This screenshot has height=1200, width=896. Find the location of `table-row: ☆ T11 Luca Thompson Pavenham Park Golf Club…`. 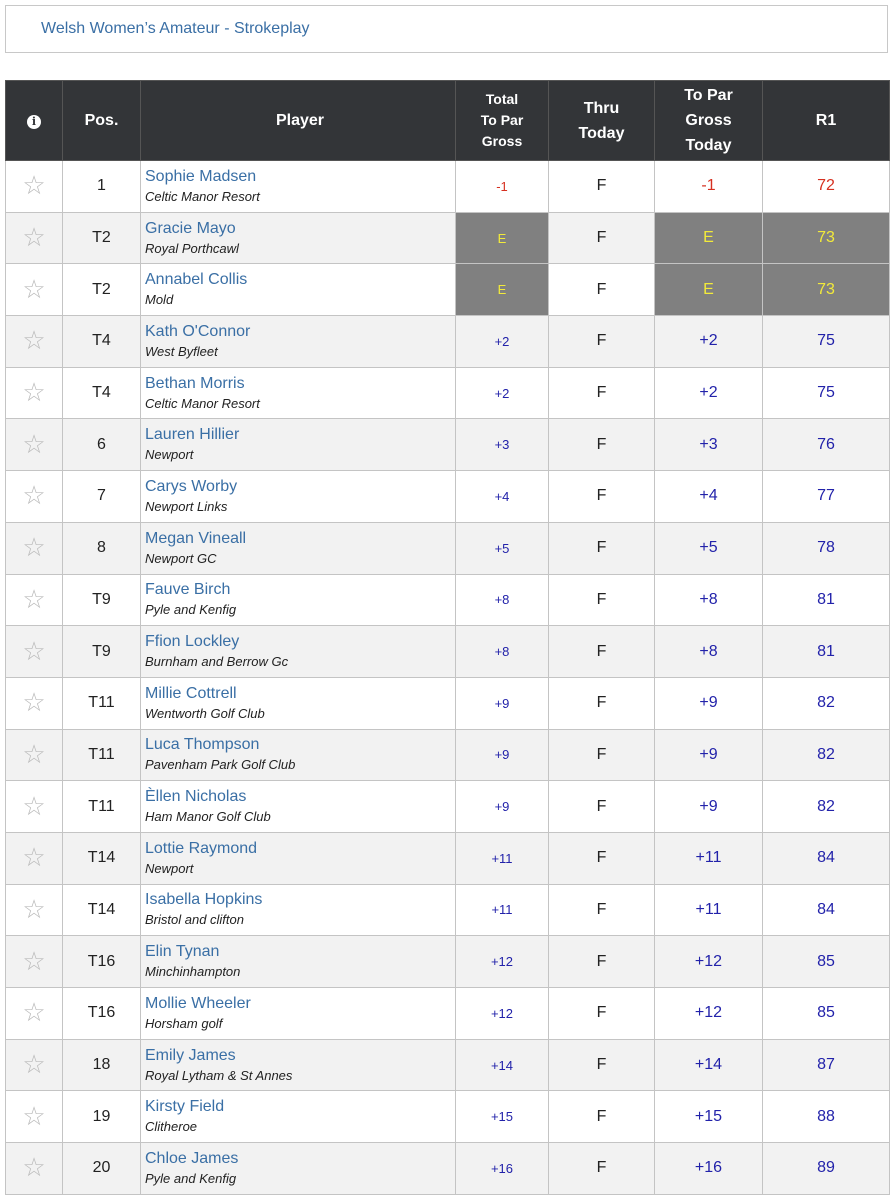

table-row: ☆ T11 Luca Thompson Pavenham Park Golf Club… is located at coordinates (447, 755).